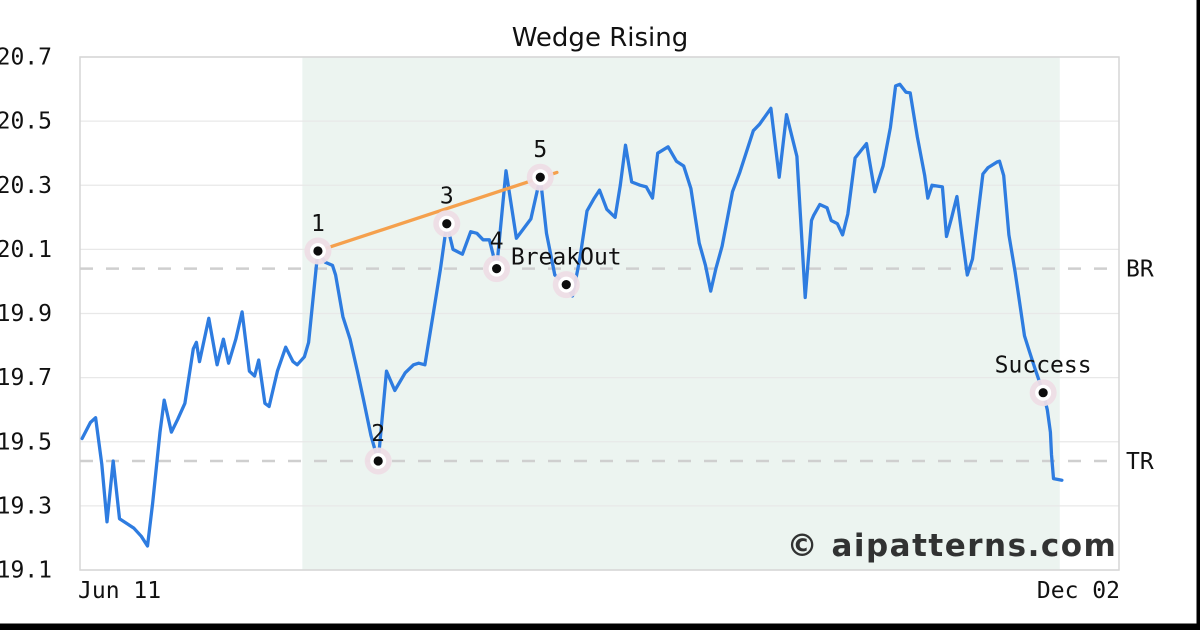  I want to click on y-tick-label: 20.3, so click(26, 186).